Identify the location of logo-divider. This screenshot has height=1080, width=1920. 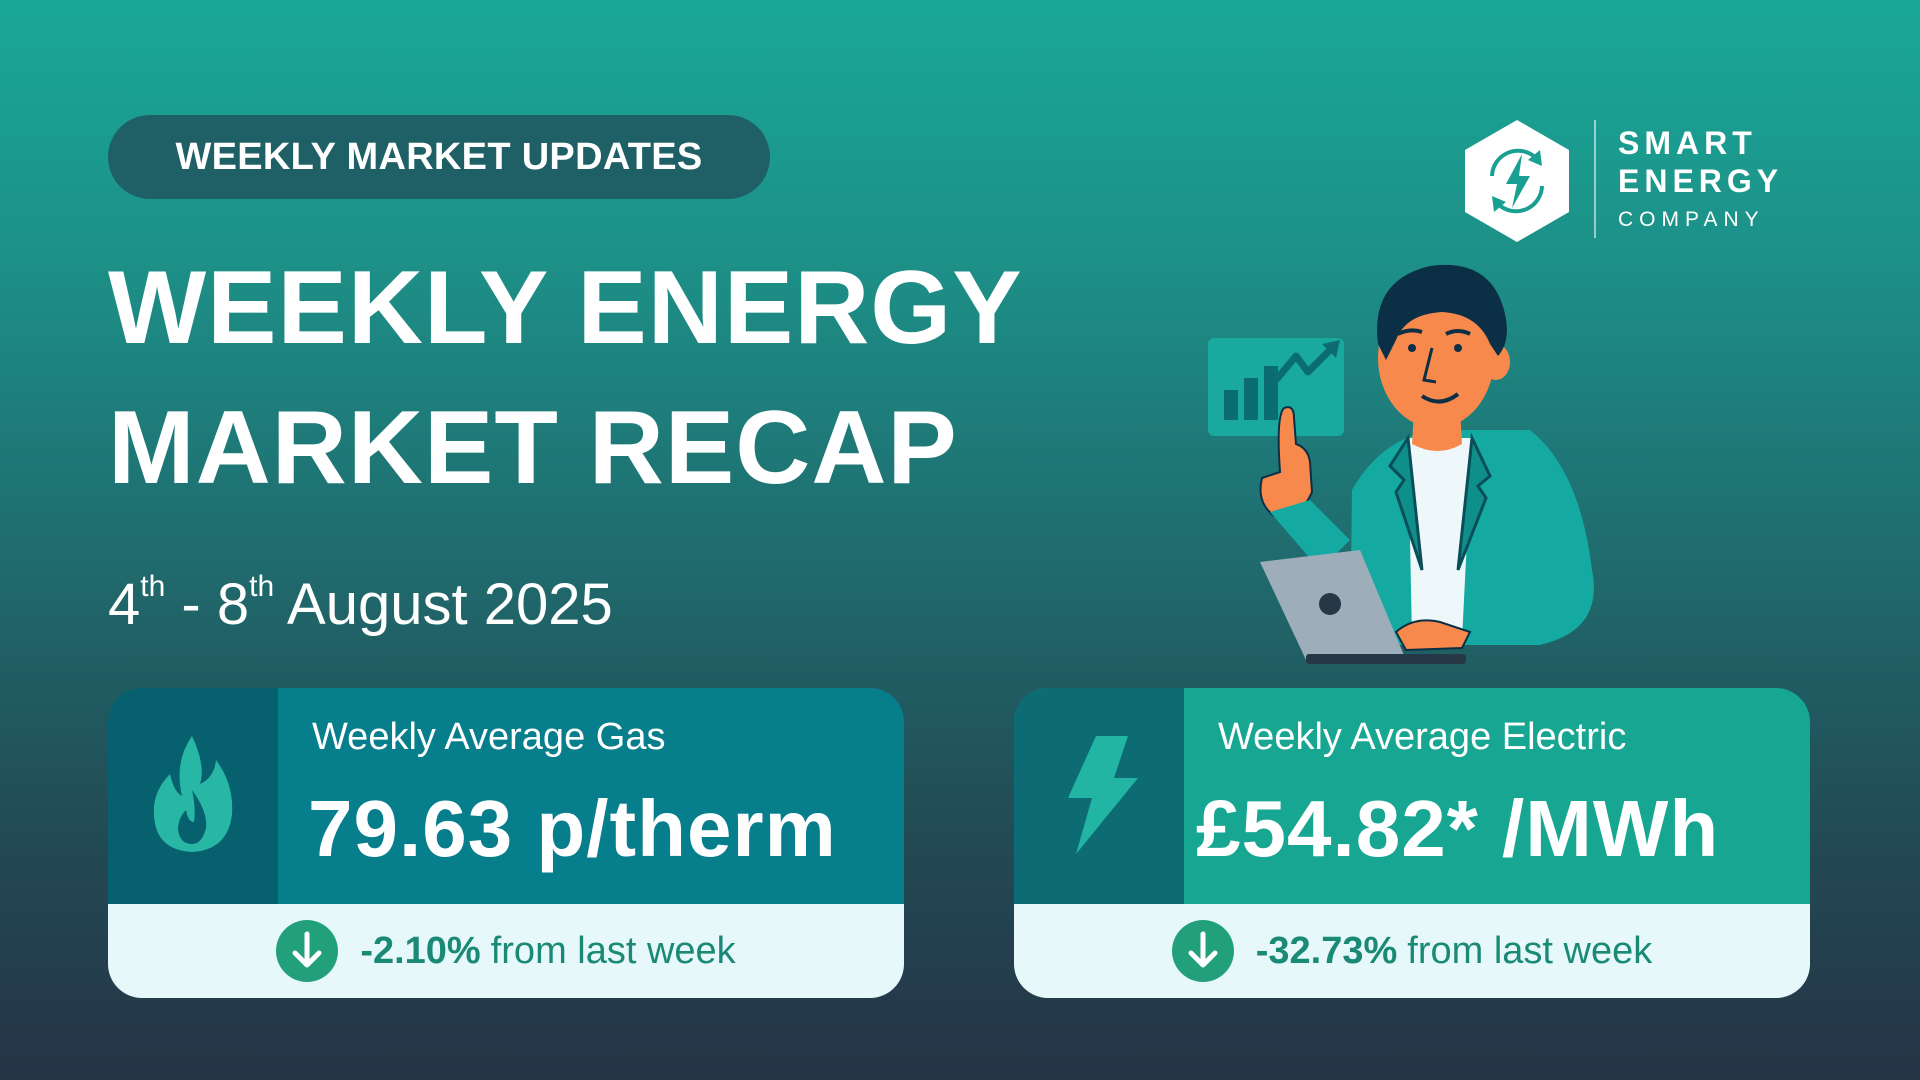
(1595, 179).